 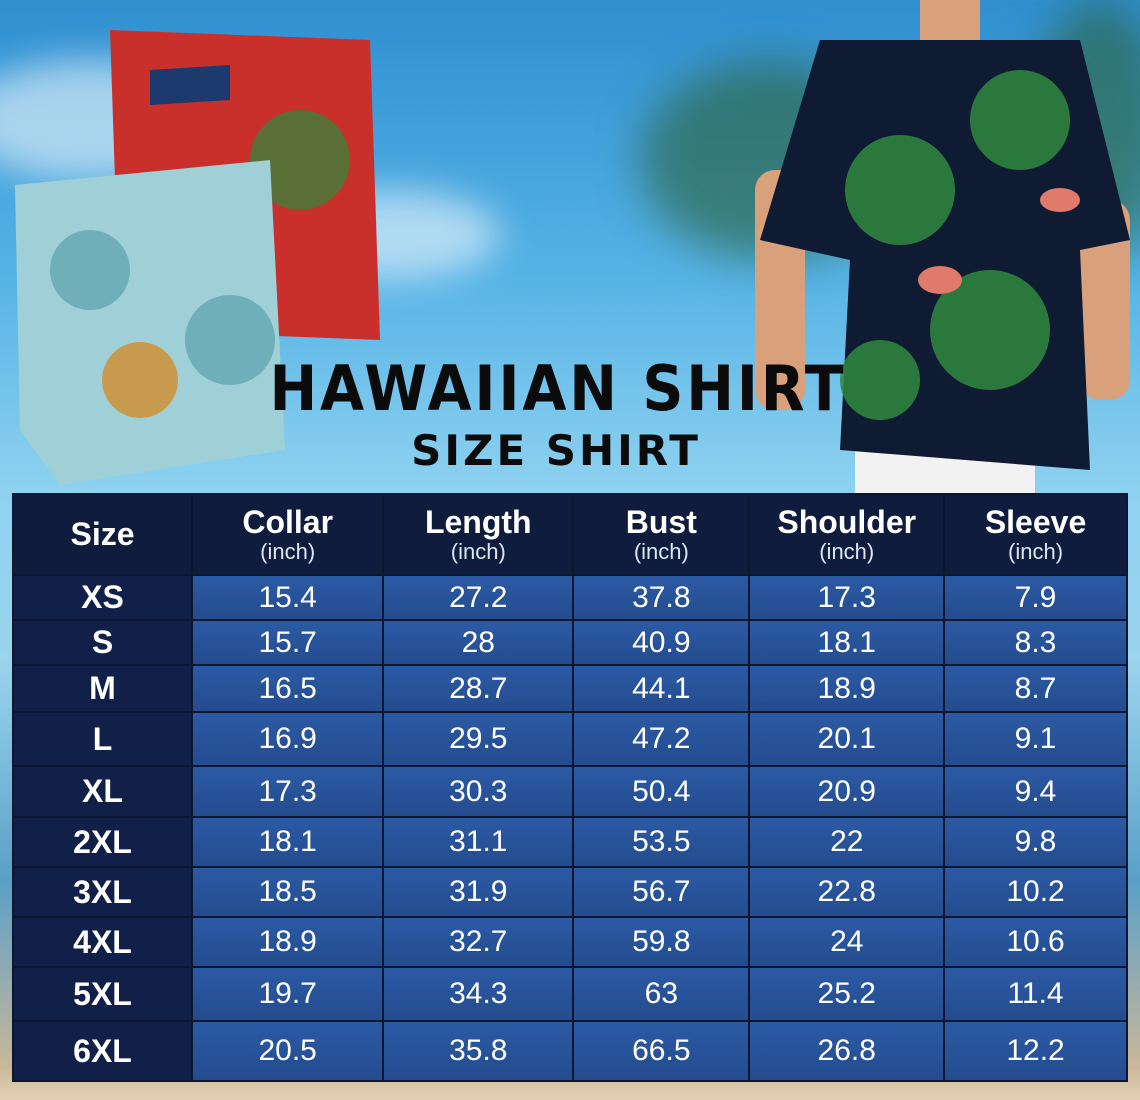 What do you see at coordinates (288, 522) in the screenshot?
I see `column-label: Collar` at bounding box center [288, 522].